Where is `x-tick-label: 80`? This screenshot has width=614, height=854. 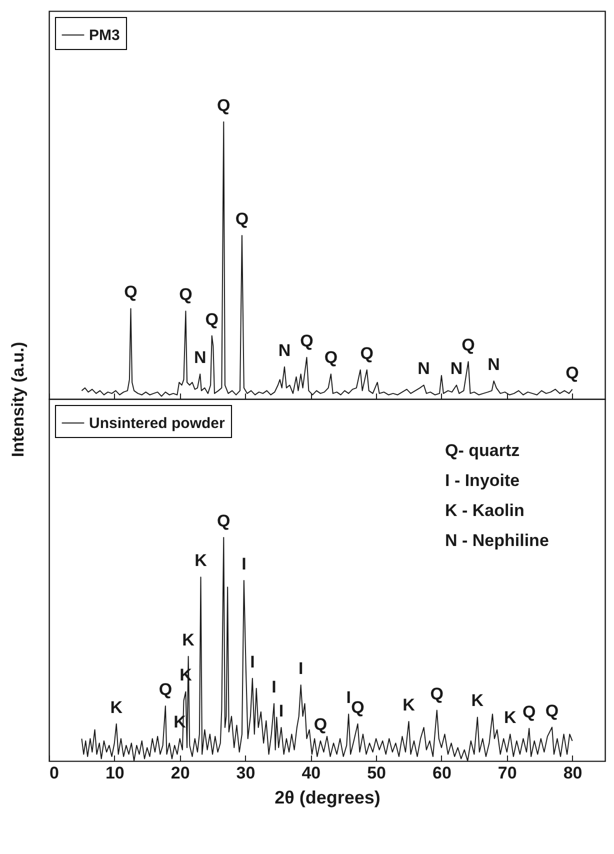
x-tick-label: 80 is located at coordinates (572, 773).